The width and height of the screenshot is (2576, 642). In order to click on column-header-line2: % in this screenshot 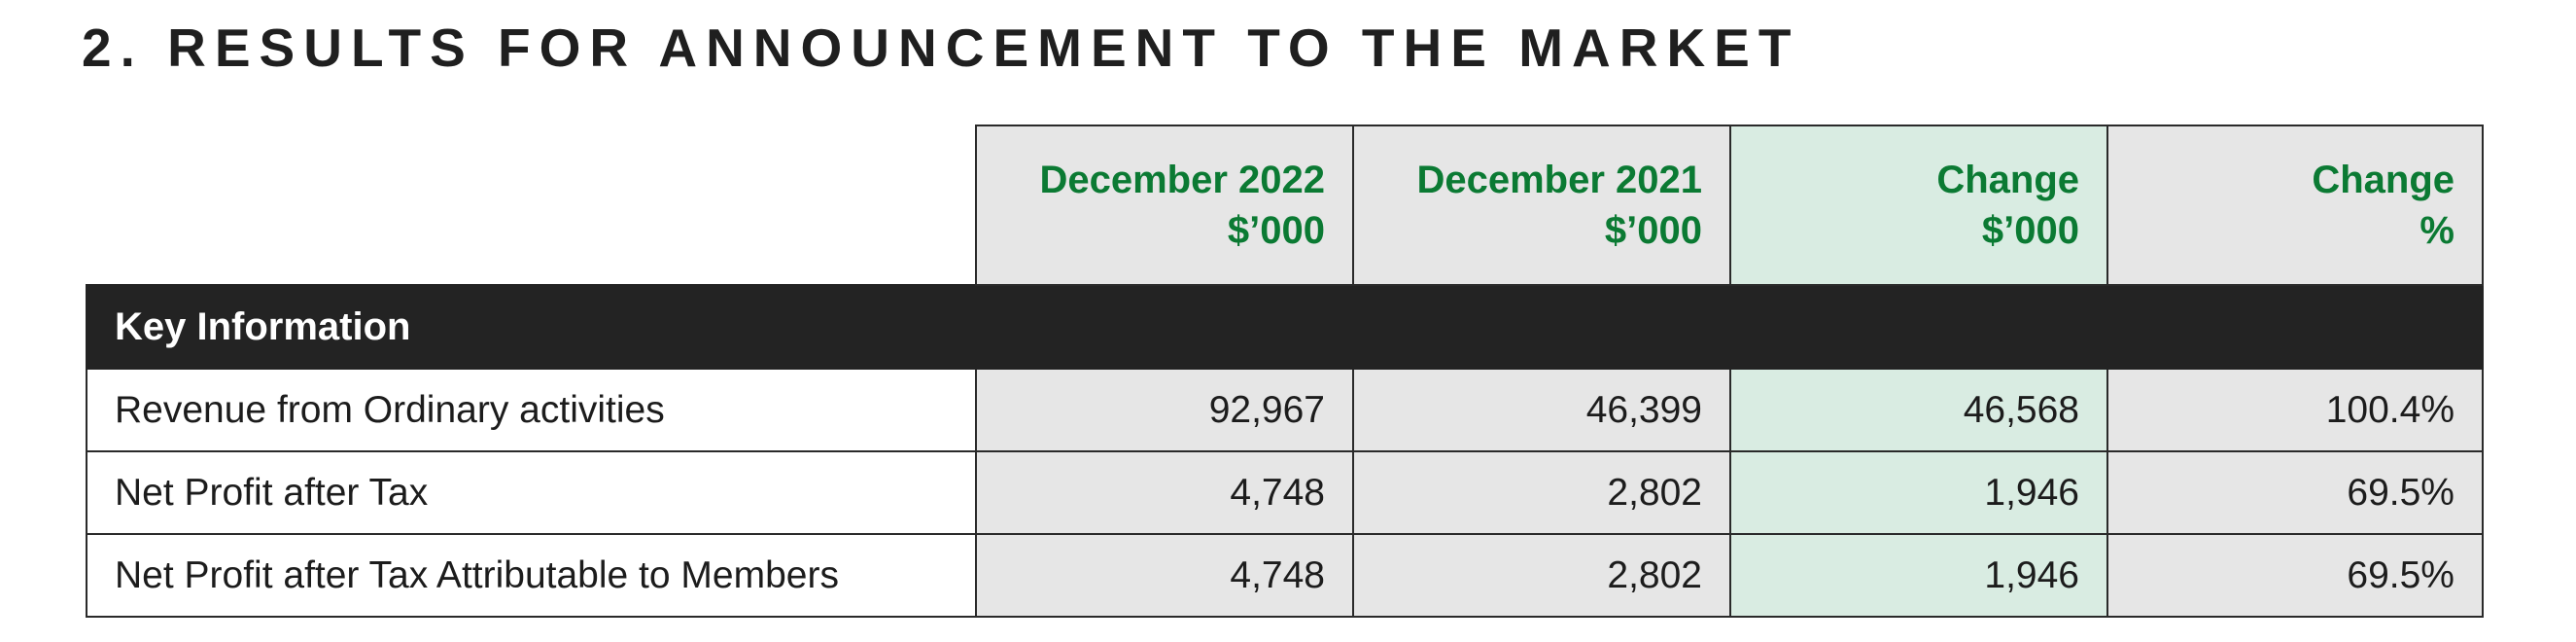, I will do `click(2436, 230)`.